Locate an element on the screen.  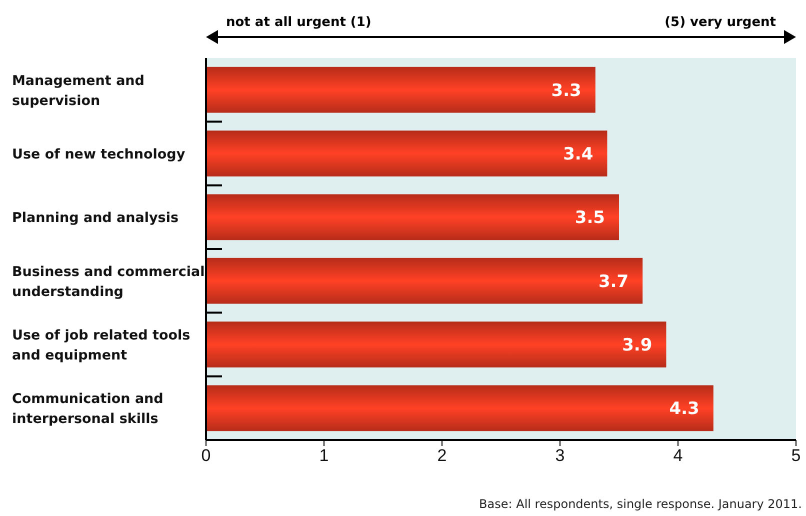
data-label: 4.3 is located at coordinates (684, 409).